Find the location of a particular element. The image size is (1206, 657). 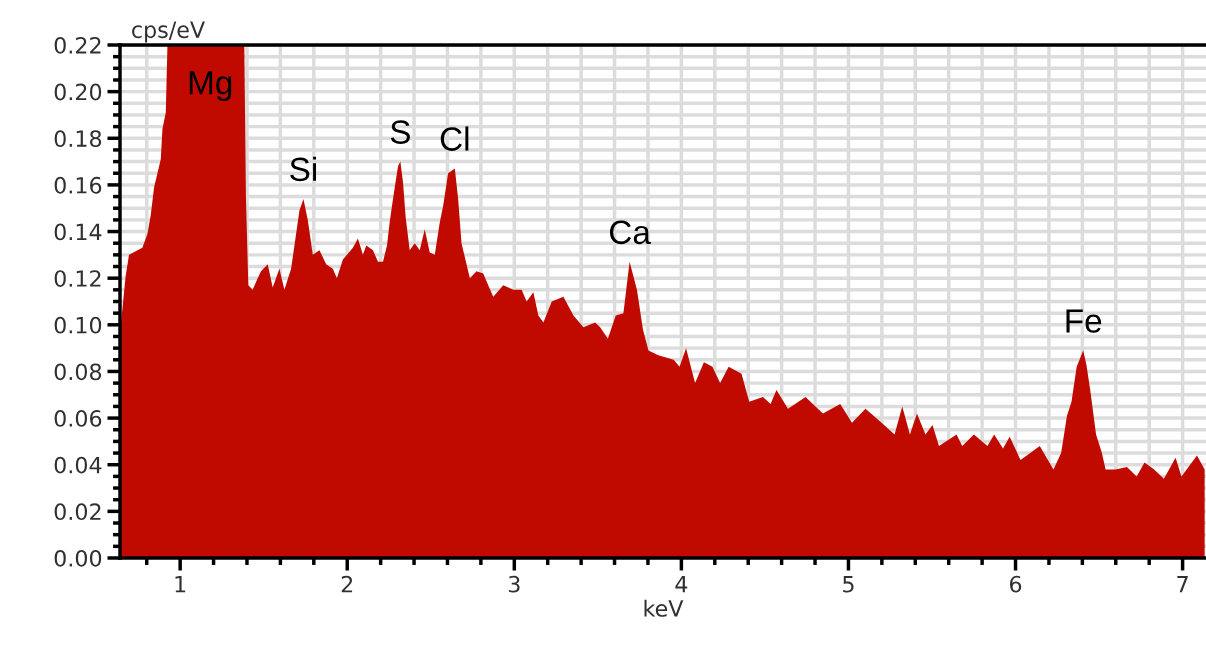

y-tick-label: 0.12 is located at coordinates (77, 278).